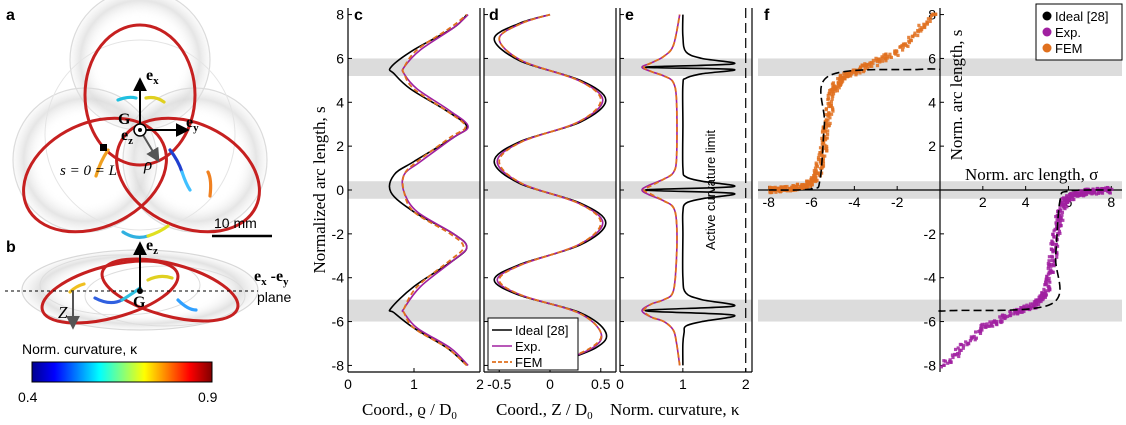 The height and width of the screenshot is (425, 1126). What do you see at coordinates (340, 190) in the screenshot?
I see `ytick-label-c-4: 0` at bounding box center [340, 190].